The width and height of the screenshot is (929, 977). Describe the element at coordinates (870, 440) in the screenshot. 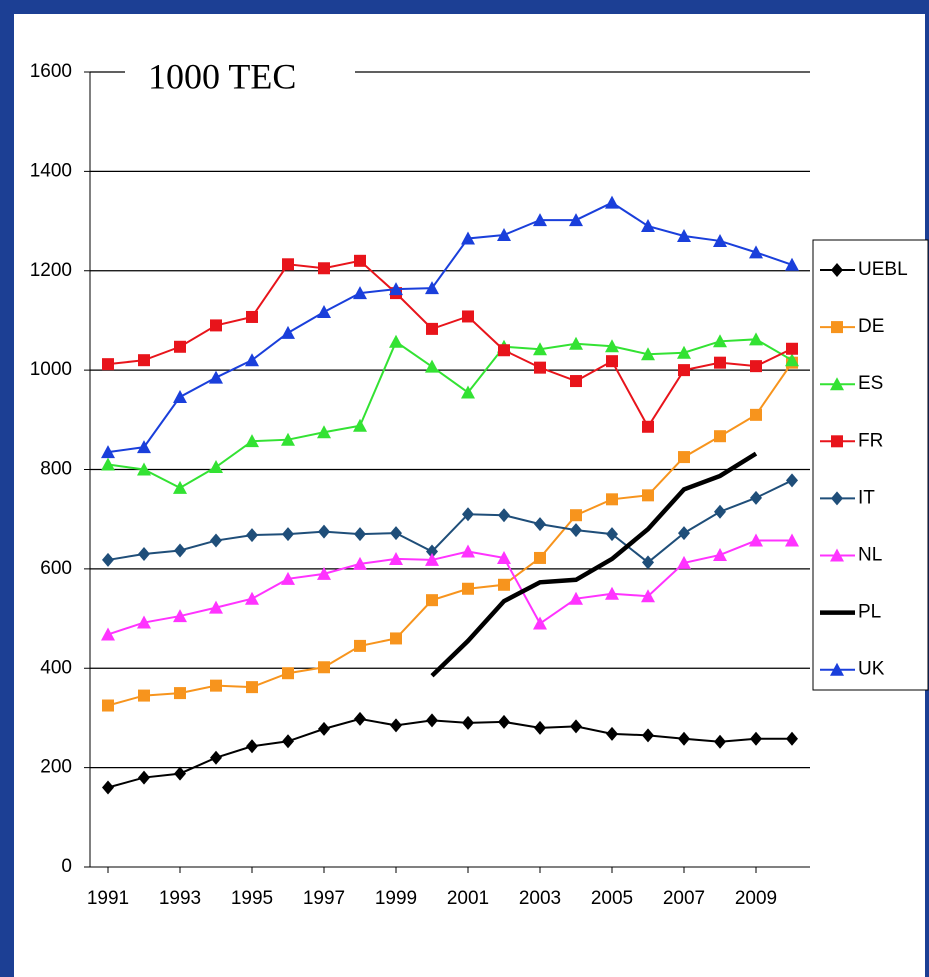

I see `legend-label: FR` at that location.